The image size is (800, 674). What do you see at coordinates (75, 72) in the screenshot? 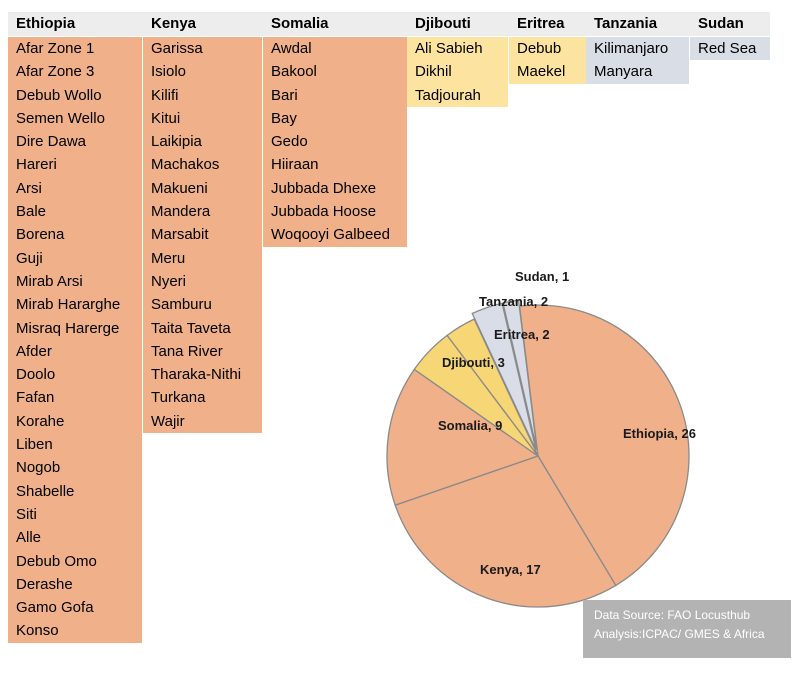
I see `list-item: Afar Zone 3` at bounding box center [75, 72].